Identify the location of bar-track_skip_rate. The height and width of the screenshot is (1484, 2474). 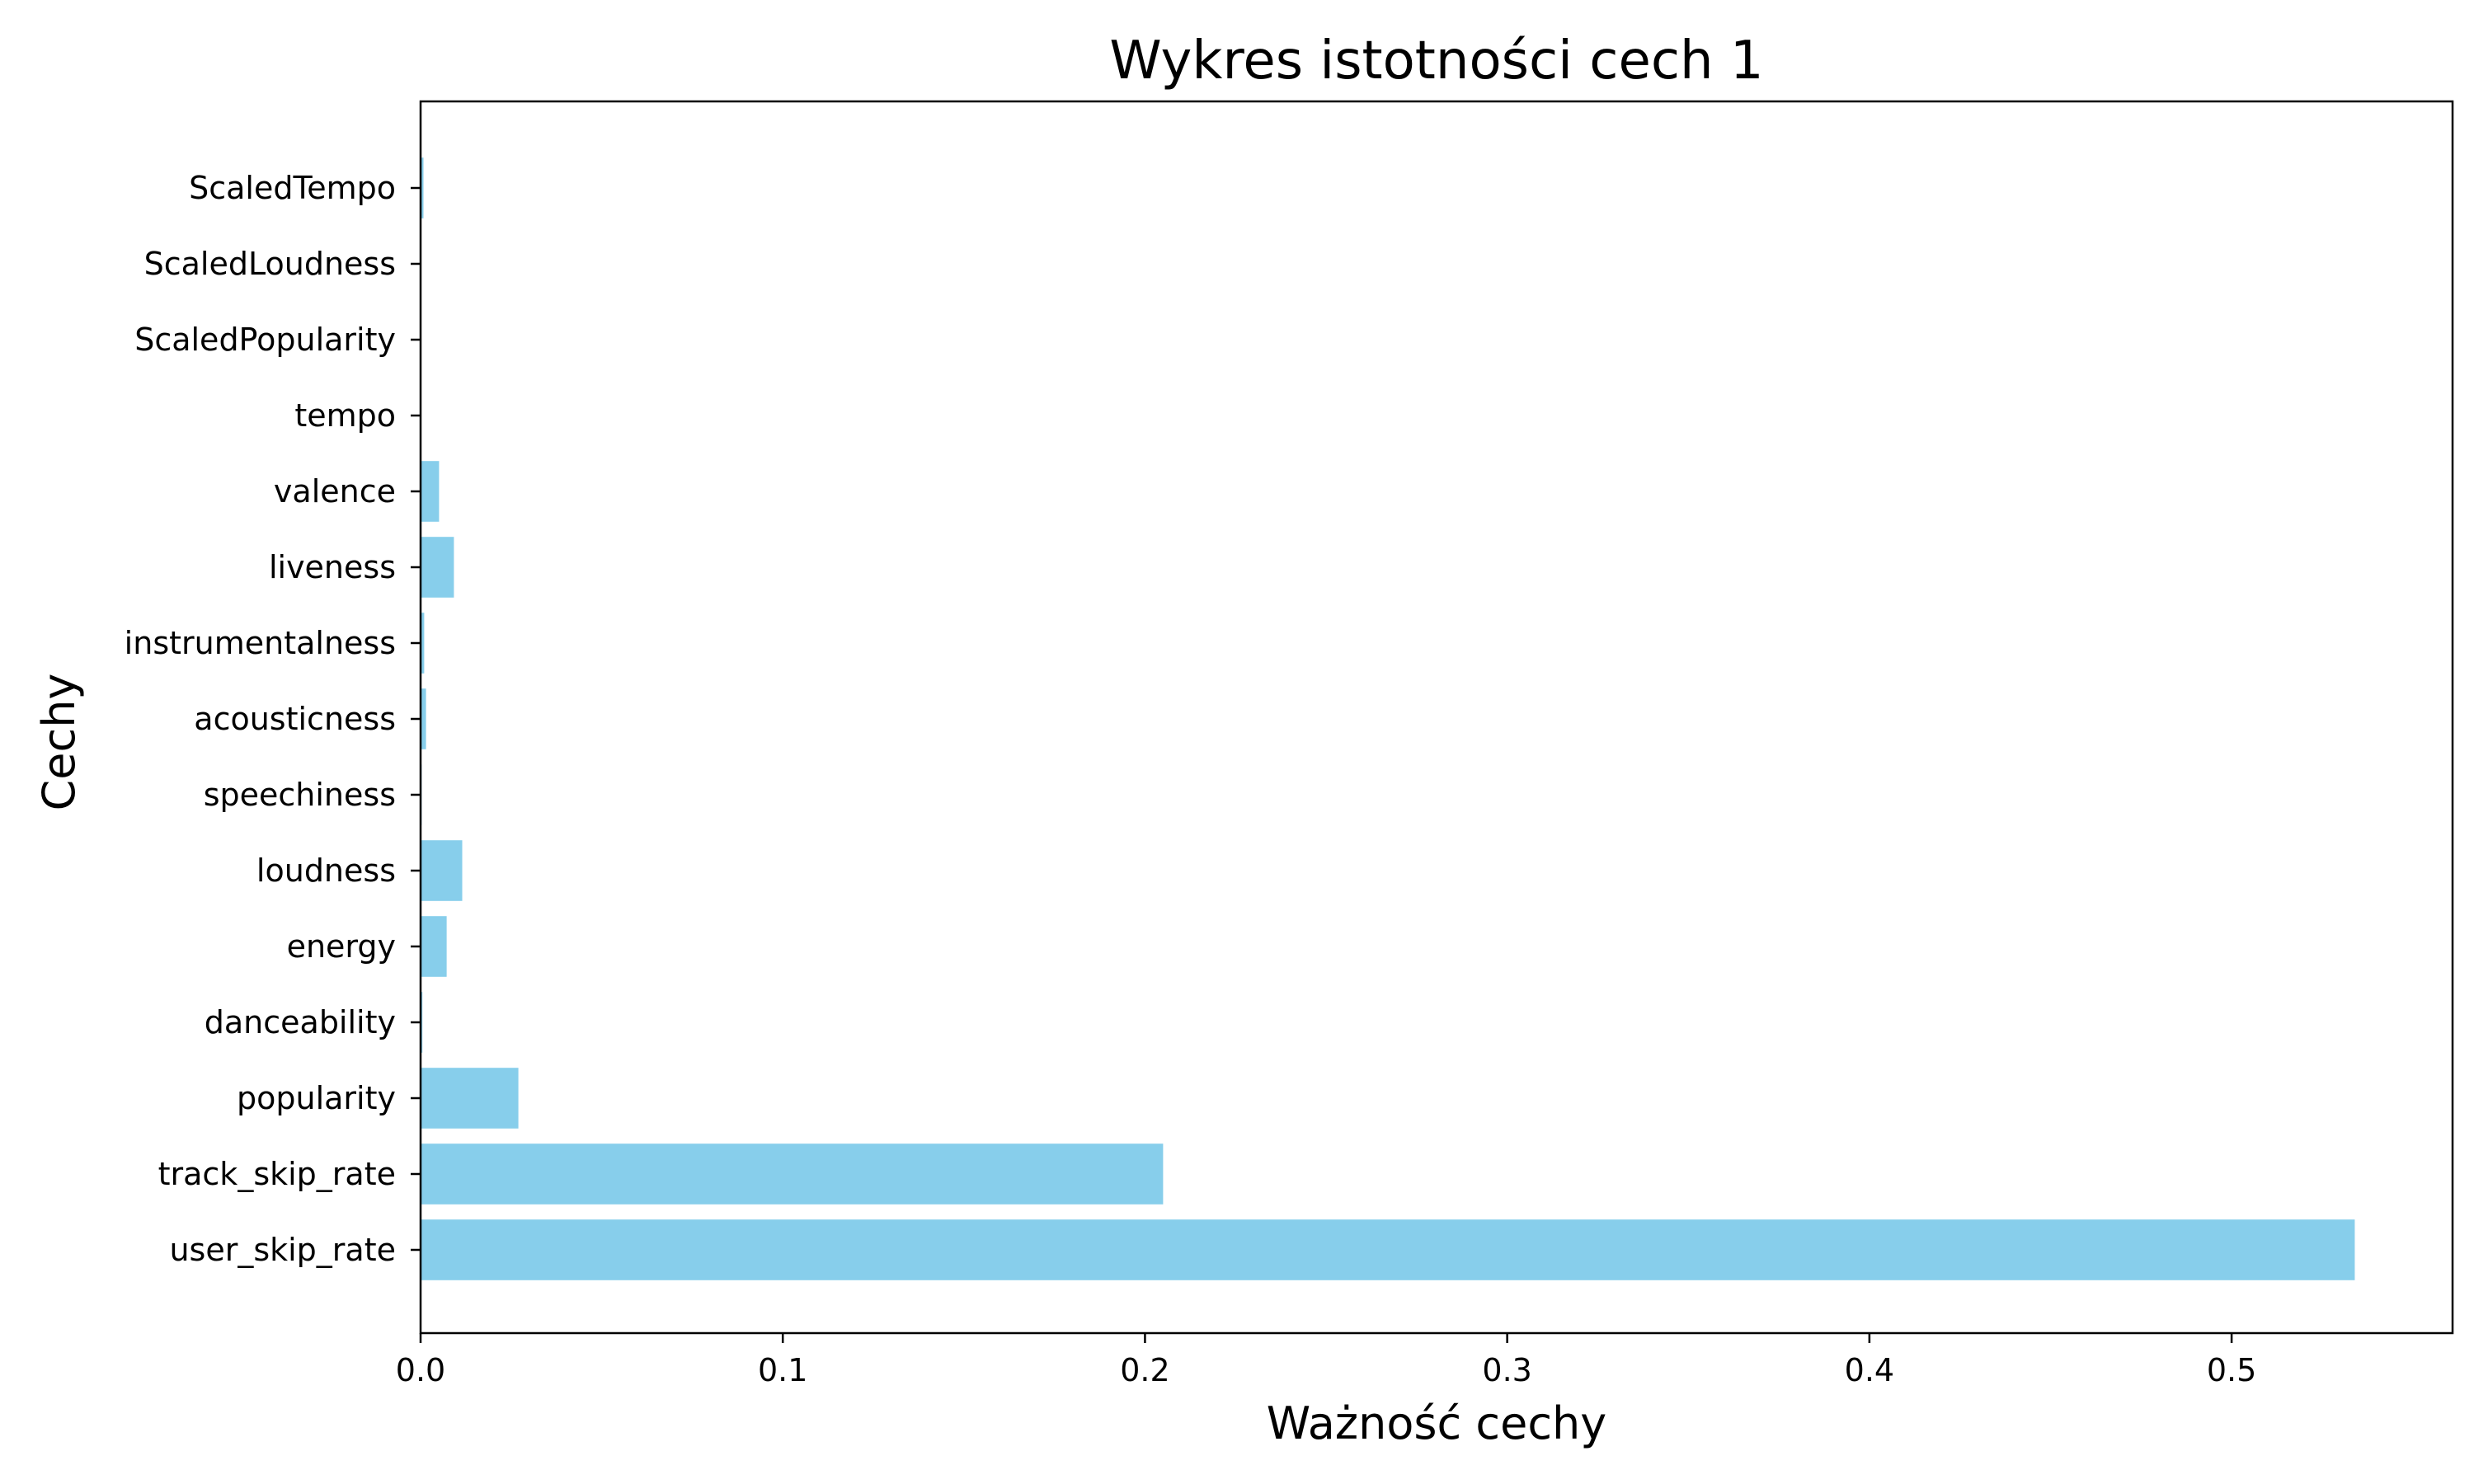
(792, 1174).